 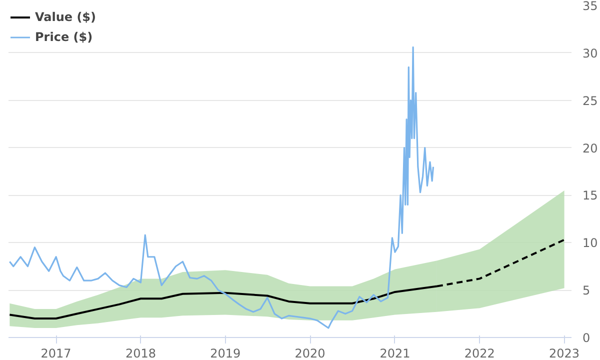 I want to click on y-tick-label: 35, so click(x=590, y=6).